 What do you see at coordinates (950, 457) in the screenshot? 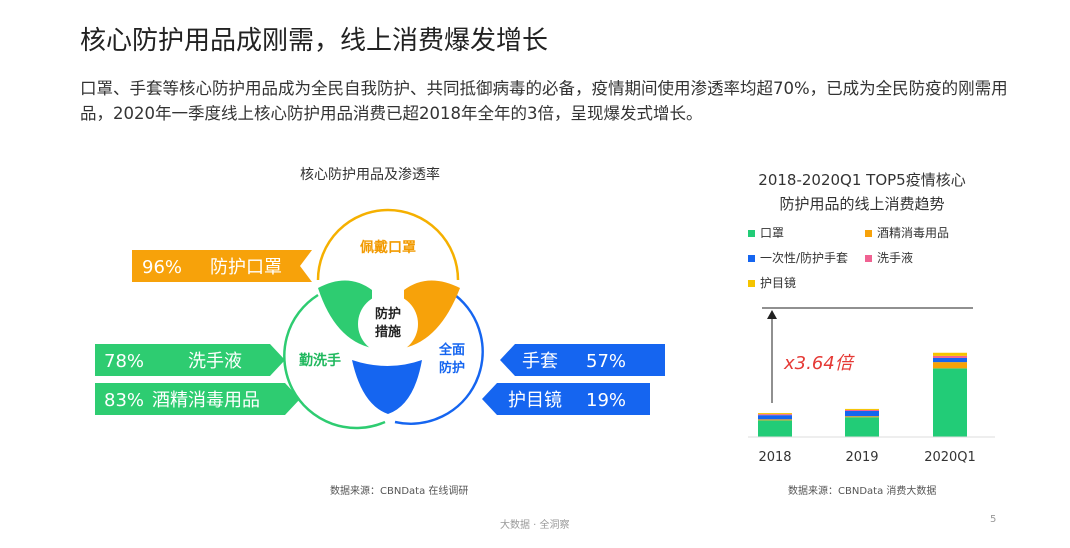
I see `category-label: 2020Q1` at bounding box center [950, 457].